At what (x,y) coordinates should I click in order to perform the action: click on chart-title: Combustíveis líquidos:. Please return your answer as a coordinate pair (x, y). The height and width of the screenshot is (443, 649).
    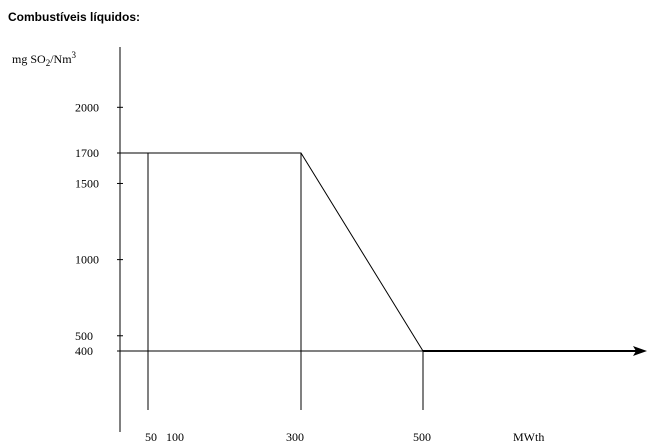
    Looking at the image, I should click on (74, 17).